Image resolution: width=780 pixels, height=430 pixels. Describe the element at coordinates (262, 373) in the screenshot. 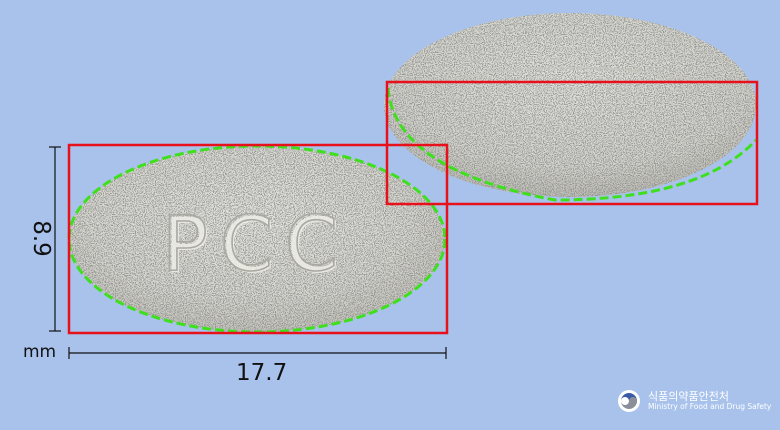

I see `length-value: 17.7` at that location.